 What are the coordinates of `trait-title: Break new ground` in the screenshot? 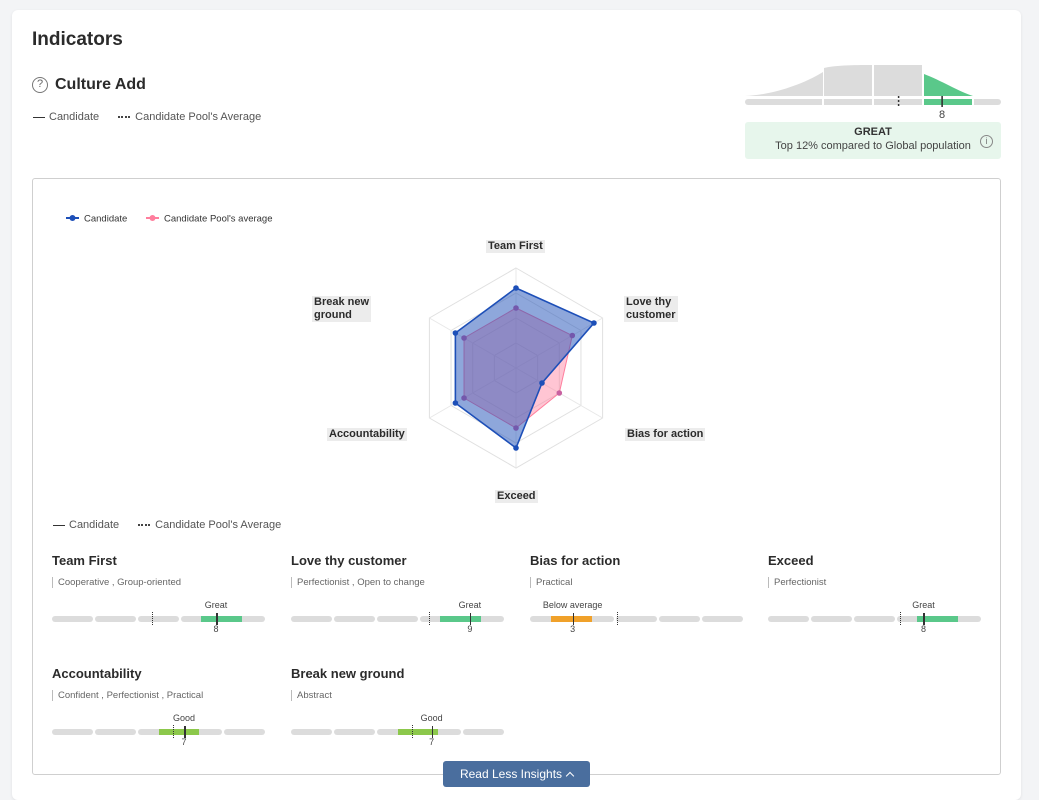 It's located at (348, 673).